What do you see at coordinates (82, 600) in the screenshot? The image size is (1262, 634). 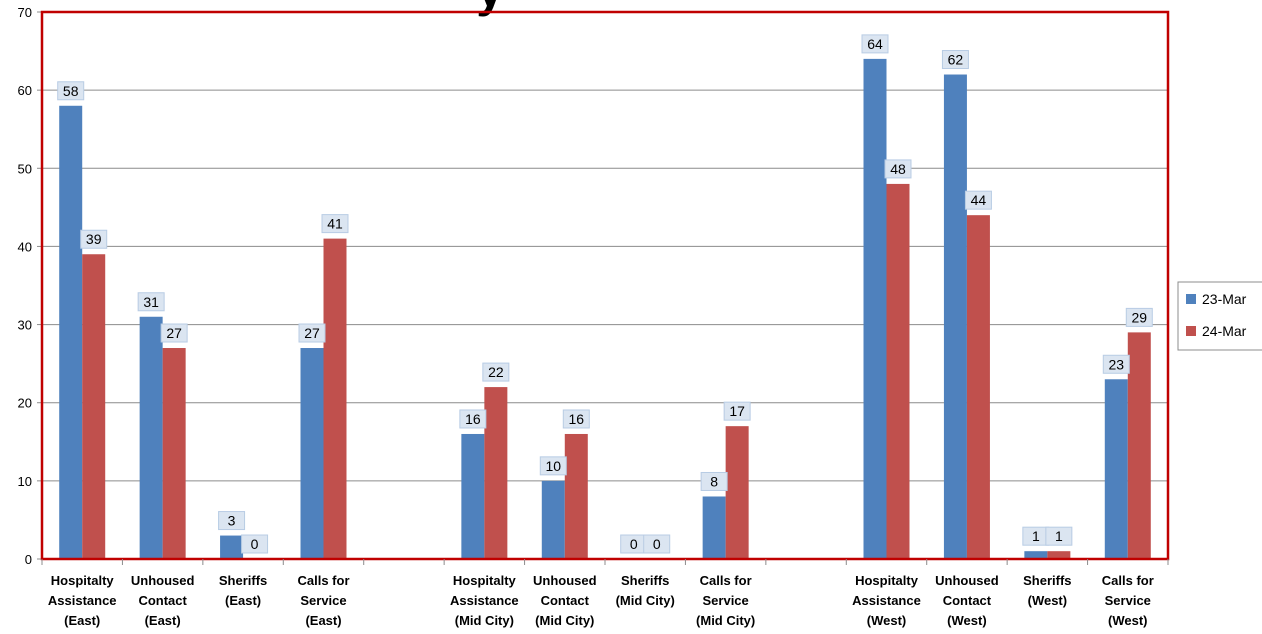 I see `x-category-label: Hospitalty Assistance (East)` at bounding box center [82, 600].